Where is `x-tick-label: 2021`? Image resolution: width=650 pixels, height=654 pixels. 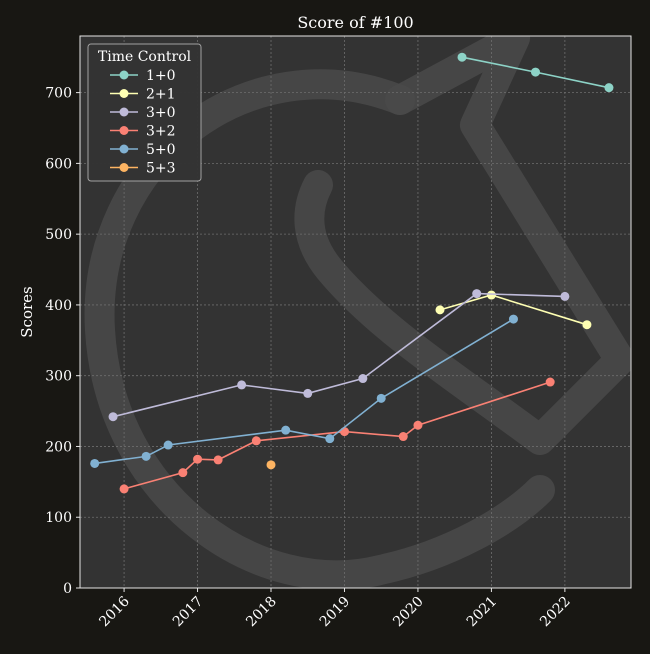 x-tick-label: 2021 is located at coordinates (482, 612).